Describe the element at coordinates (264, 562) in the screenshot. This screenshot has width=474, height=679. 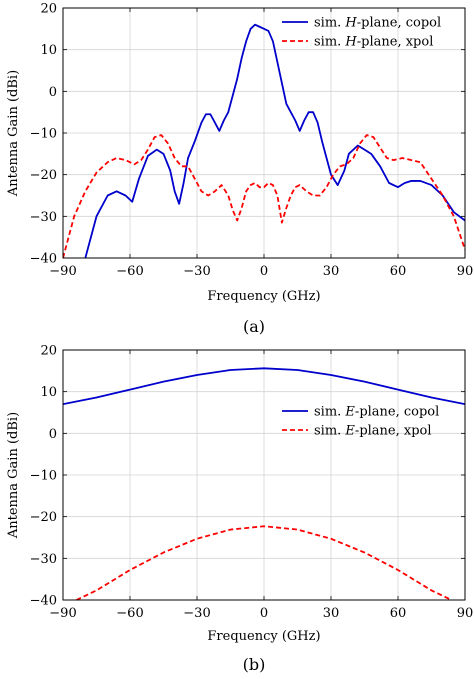
I see `series-line-xpol` at that location.